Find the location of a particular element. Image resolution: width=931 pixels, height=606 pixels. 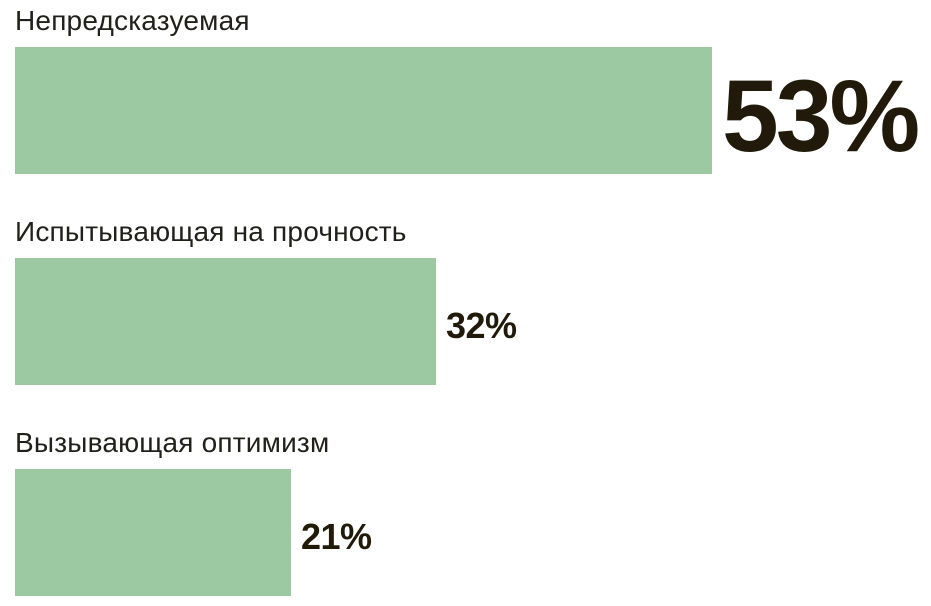

category-label: Вызывающая оптимизм is located at coordinates (172, 442).